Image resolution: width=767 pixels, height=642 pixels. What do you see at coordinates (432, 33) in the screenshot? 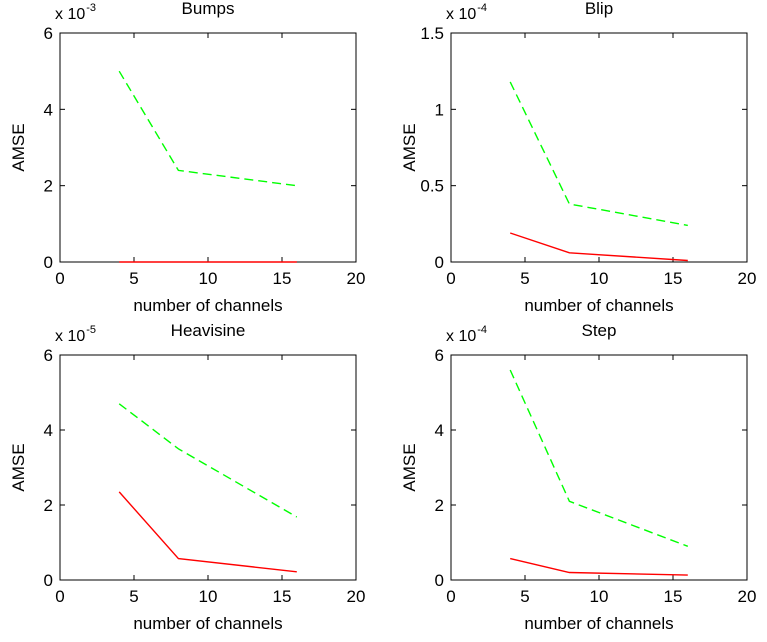
I see `y-tick-label: 1.5` at bounding box center [432, 33].